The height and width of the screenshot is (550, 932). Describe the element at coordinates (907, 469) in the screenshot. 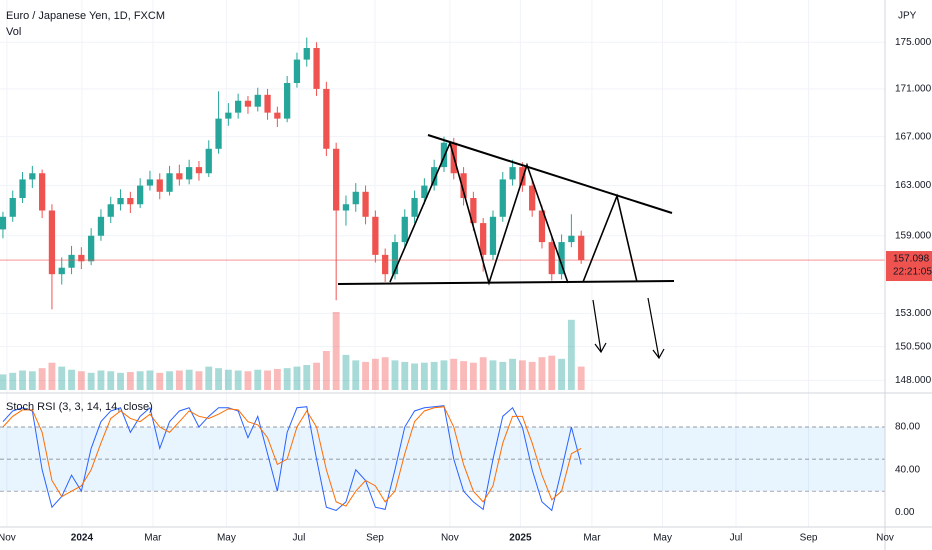

I see `y-tick-label: 40.00` at that location.